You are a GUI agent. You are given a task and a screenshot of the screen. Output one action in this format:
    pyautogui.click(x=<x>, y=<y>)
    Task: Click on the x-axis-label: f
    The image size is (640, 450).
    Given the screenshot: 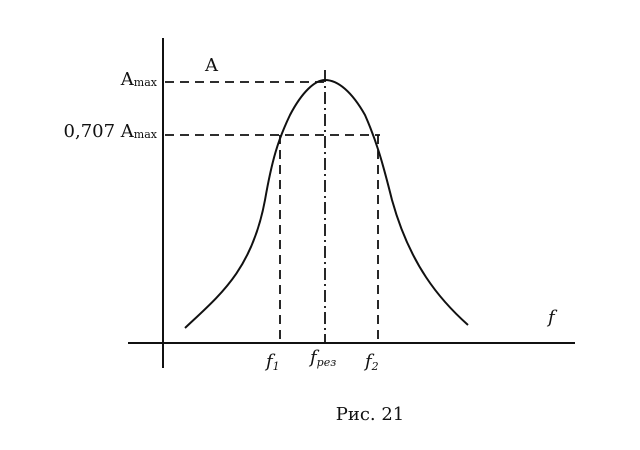 What is the action you would take?
    pyautogui.click(x=552, y=317)
    